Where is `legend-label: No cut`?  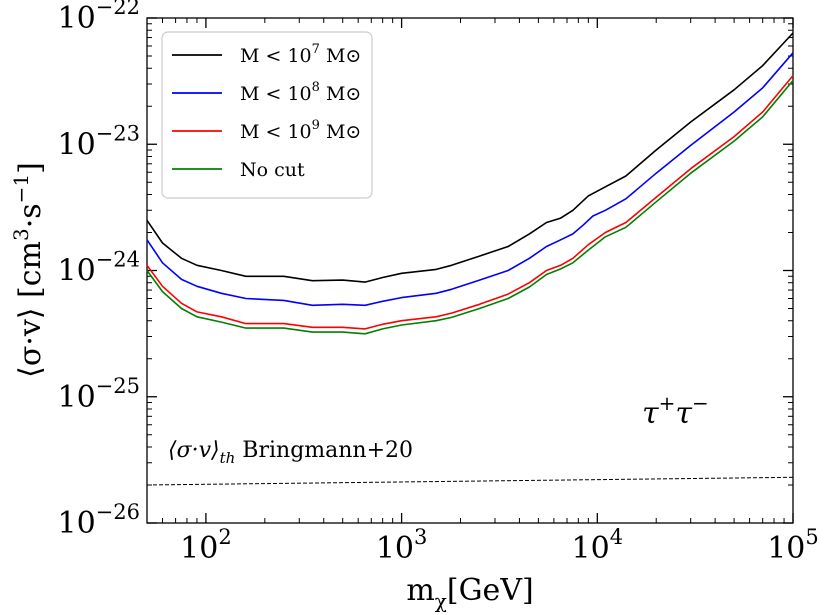 legend-label: No cut is located at coordinates (272, 170).